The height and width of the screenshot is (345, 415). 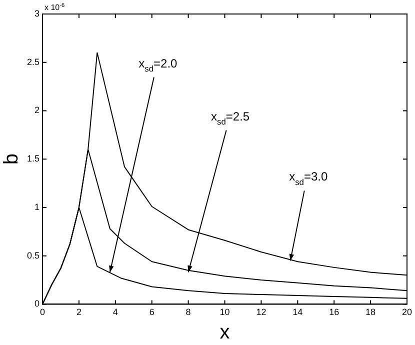 What do you see at coordinates (261, 312) in the screenshot?
I see `x-tick-label: 12` at bounding box center [261, 312].